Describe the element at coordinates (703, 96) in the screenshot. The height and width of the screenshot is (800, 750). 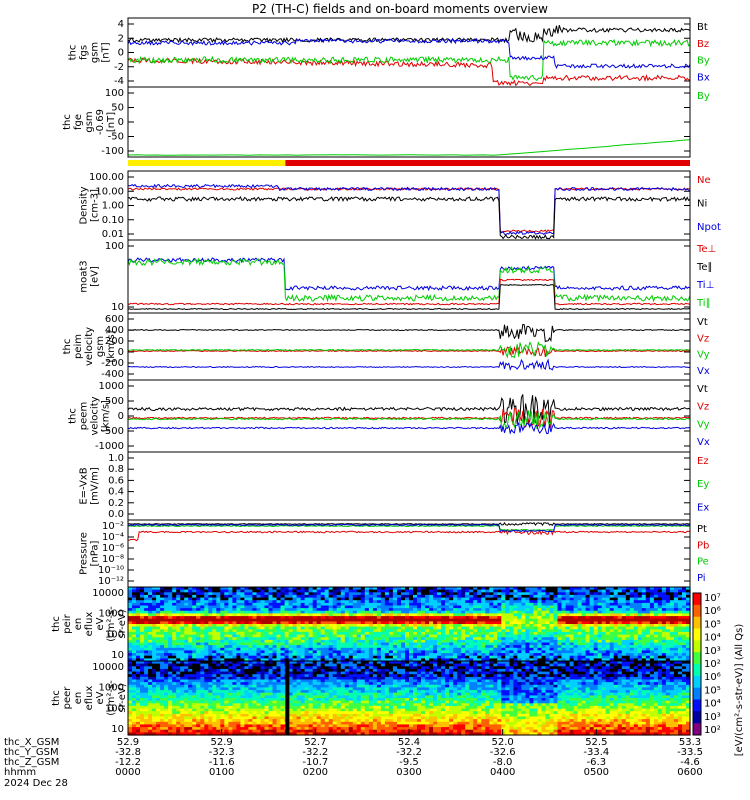
I see `legend-label: By` at that location.